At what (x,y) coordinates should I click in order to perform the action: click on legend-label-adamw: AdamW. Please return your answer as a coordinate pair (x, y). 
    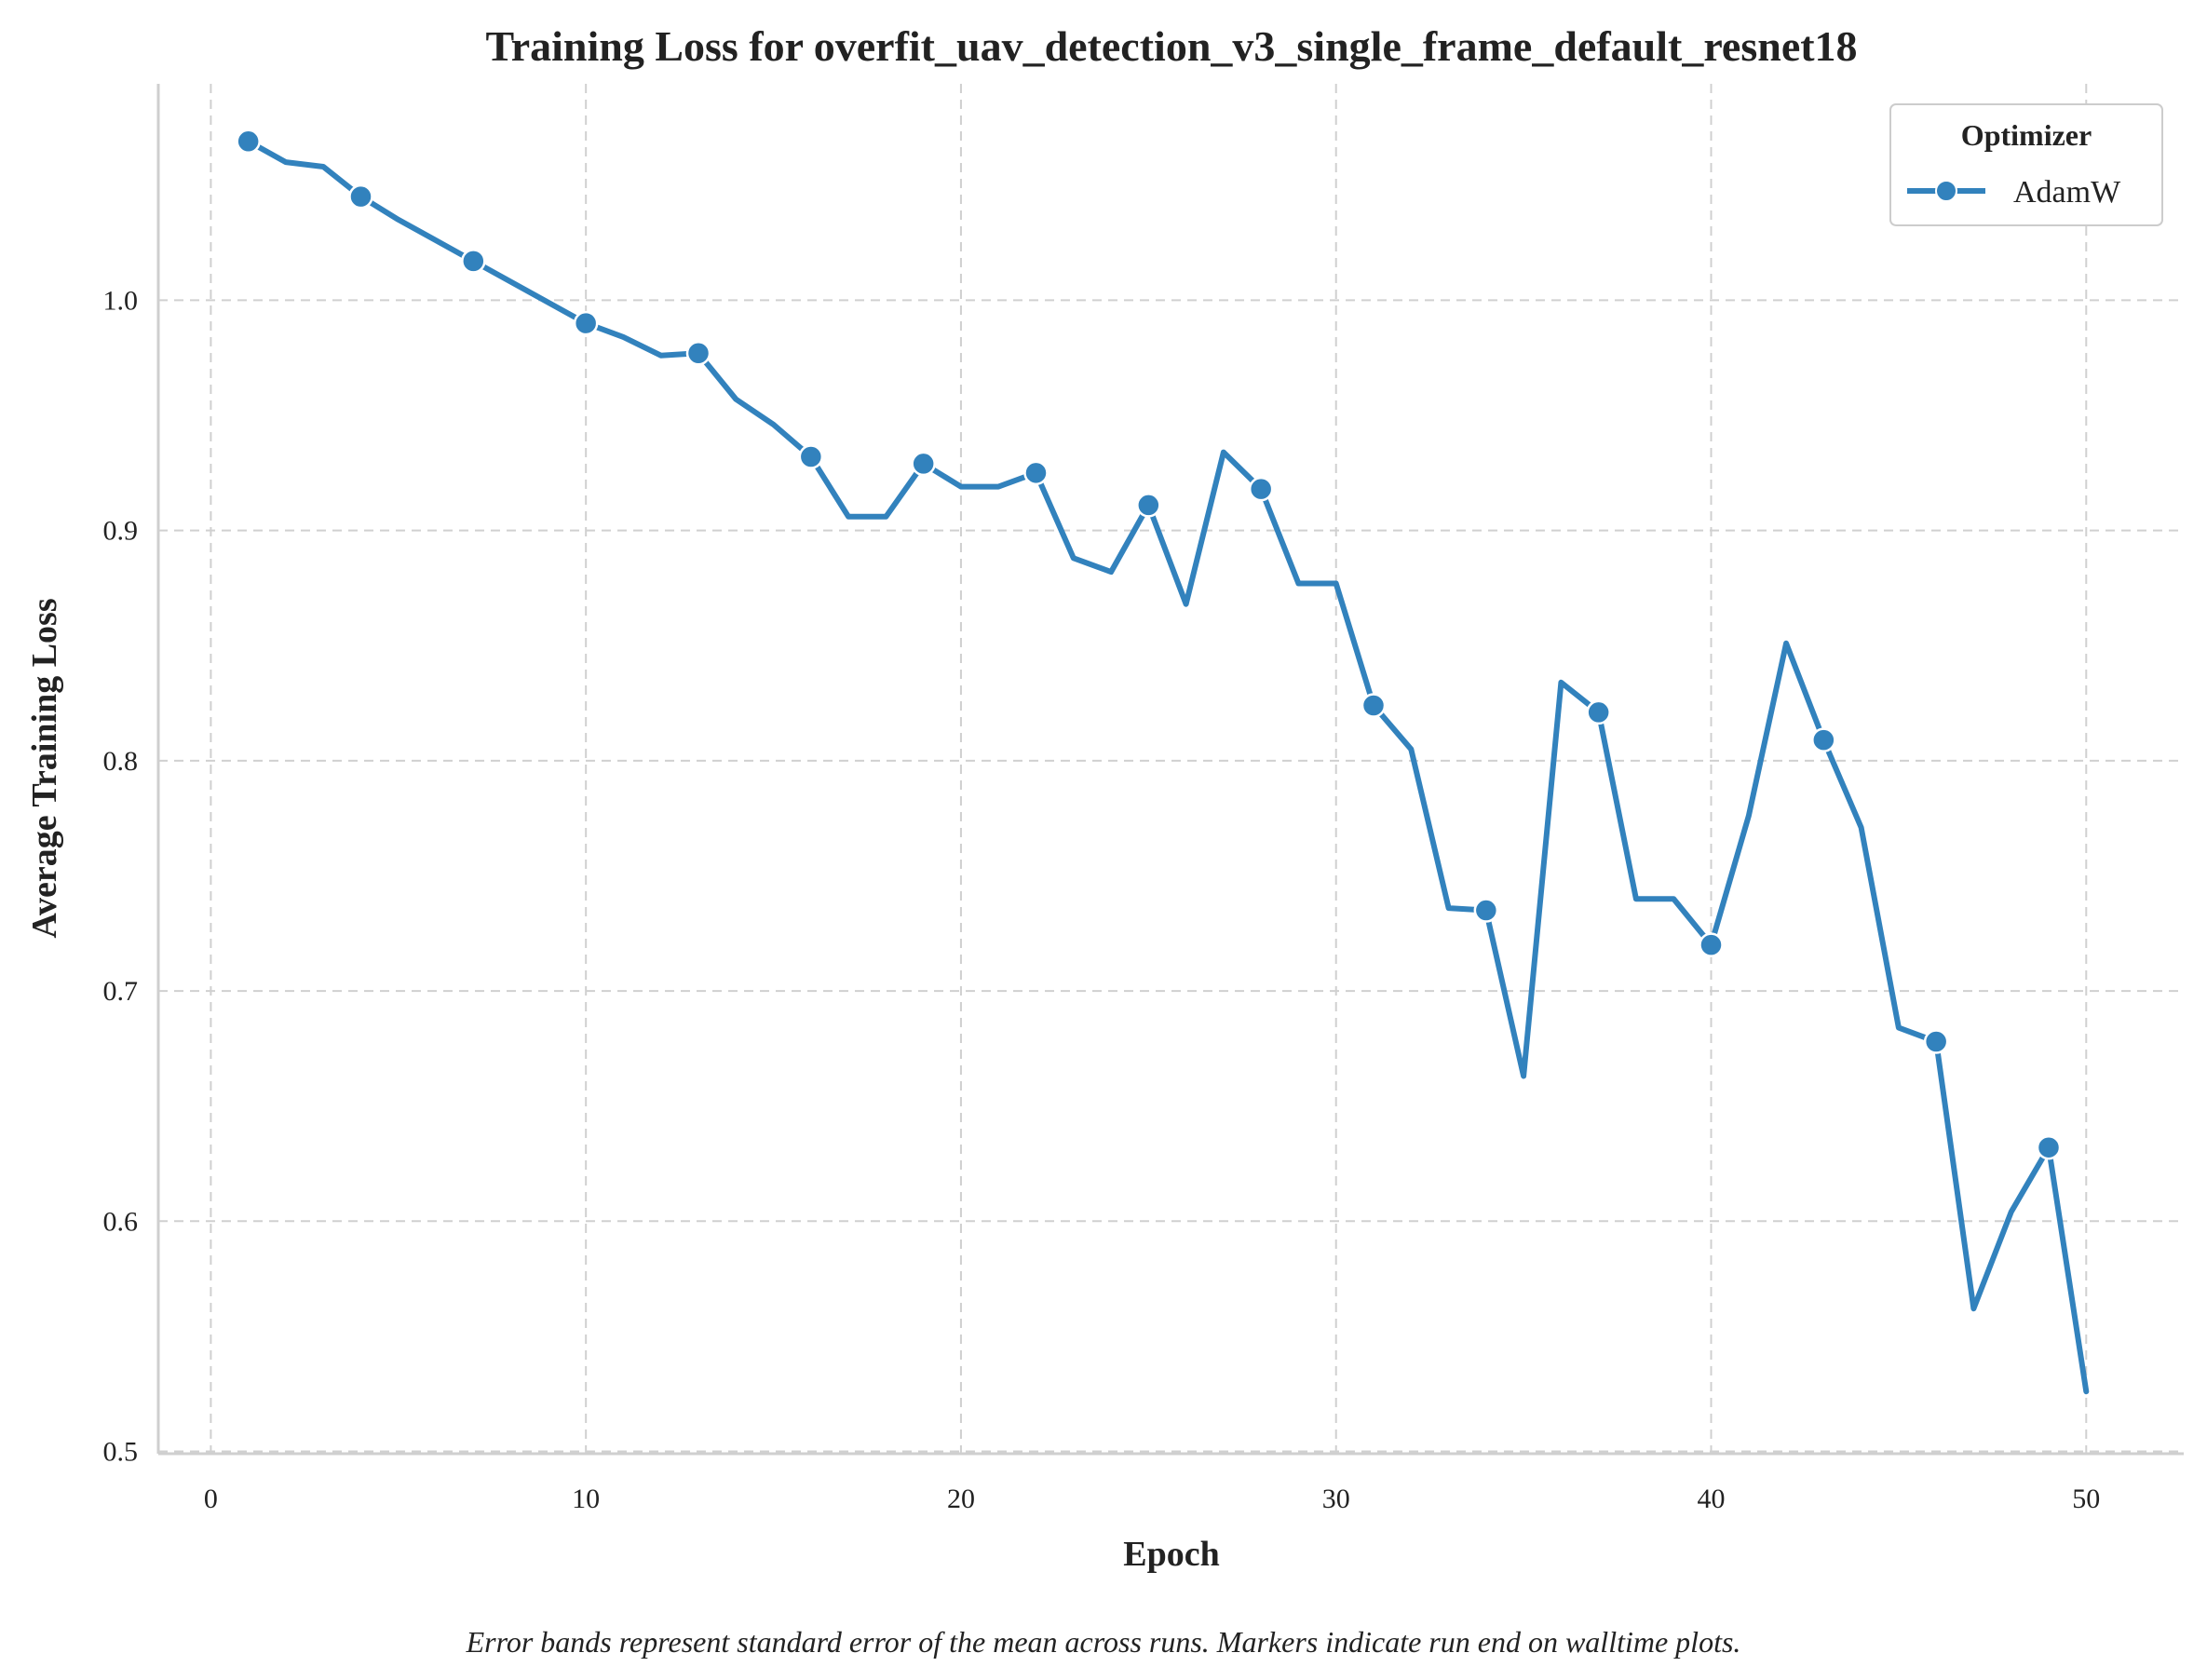
    Looking at the image, I should click on (2067, 192).